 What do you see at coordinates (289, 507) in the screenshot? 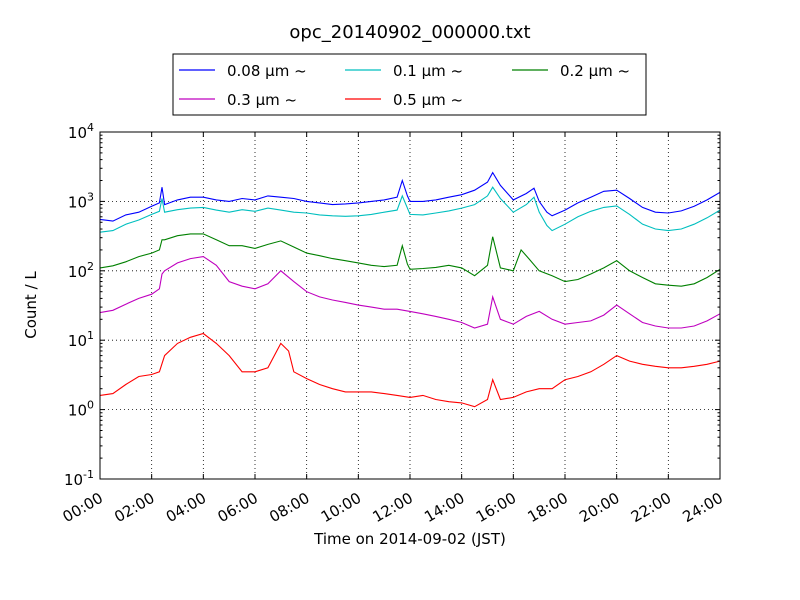
I see `x-tick-label: 08:00` at bounding box center [289, 507].